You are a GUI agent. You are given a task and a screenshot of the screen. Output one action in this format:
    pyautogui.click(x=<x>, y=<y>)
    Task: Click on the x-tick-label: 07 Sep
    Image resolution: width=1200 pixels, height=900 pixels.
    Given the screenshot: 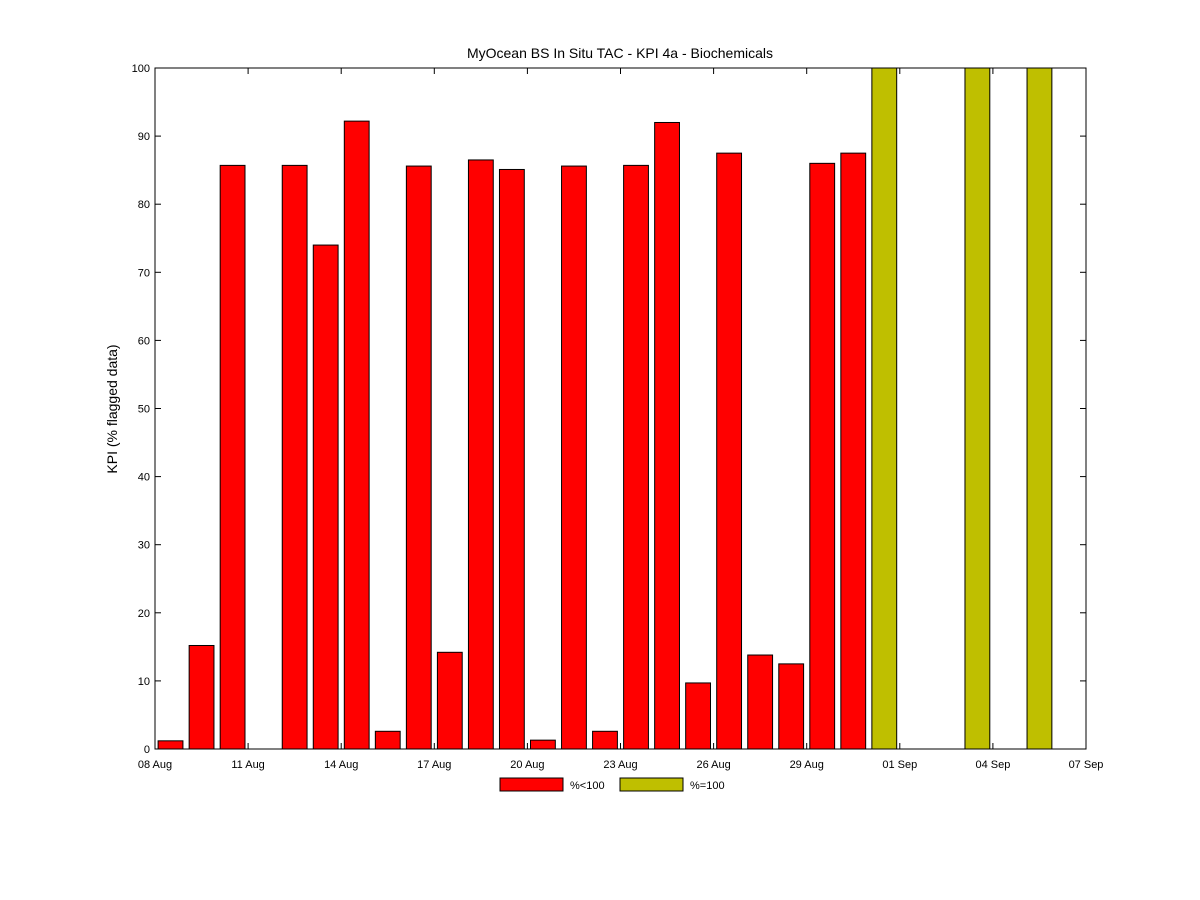 What is the action you would take?
    pyautogui.click(x=1086, y=765)
    